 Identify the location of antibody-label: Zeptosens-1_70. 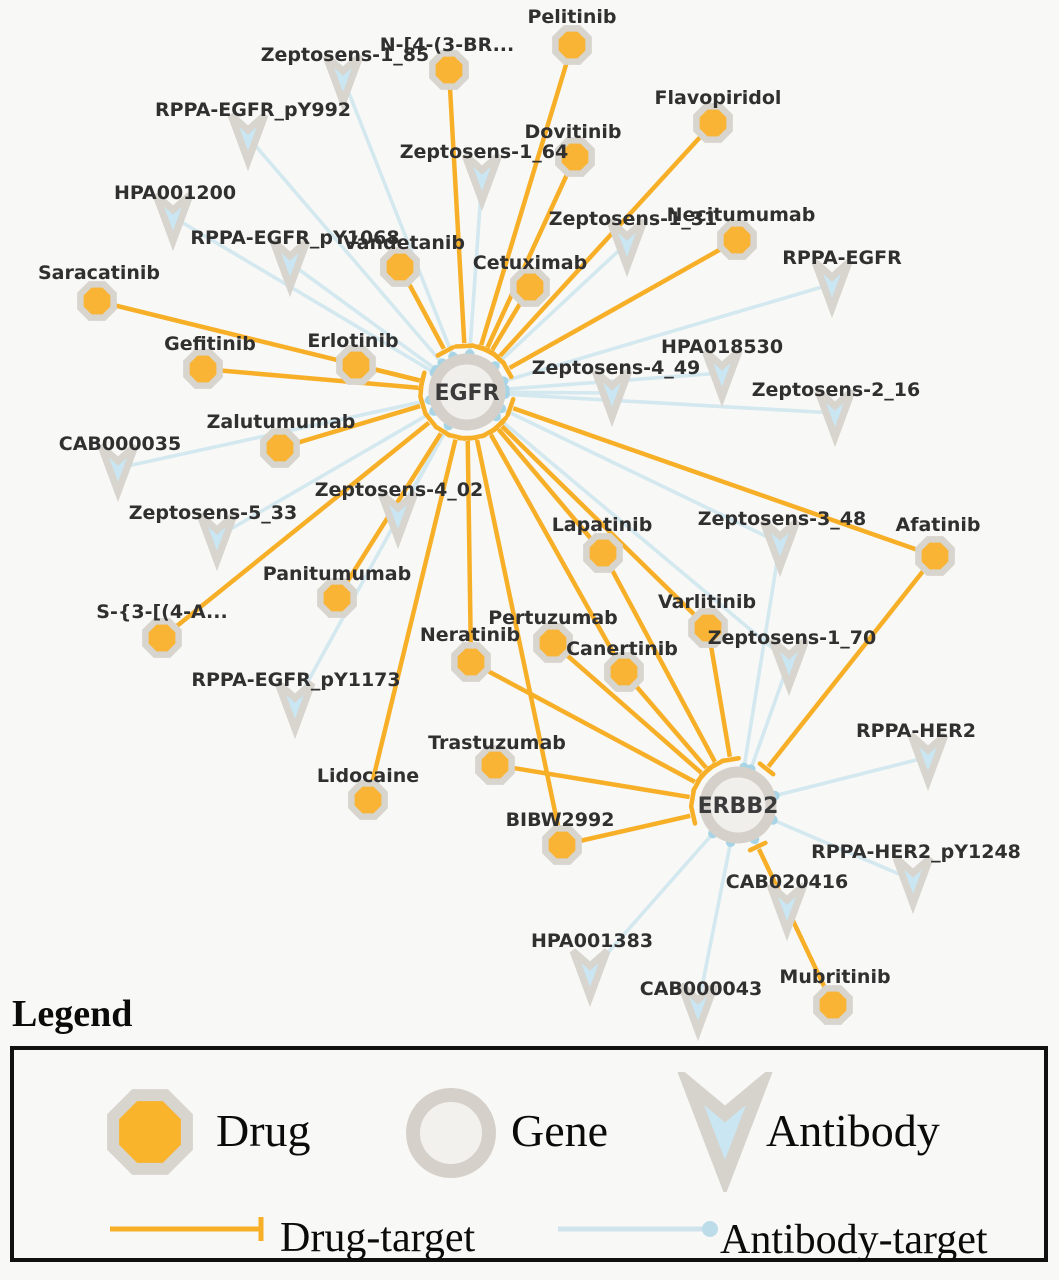
(792, 638).